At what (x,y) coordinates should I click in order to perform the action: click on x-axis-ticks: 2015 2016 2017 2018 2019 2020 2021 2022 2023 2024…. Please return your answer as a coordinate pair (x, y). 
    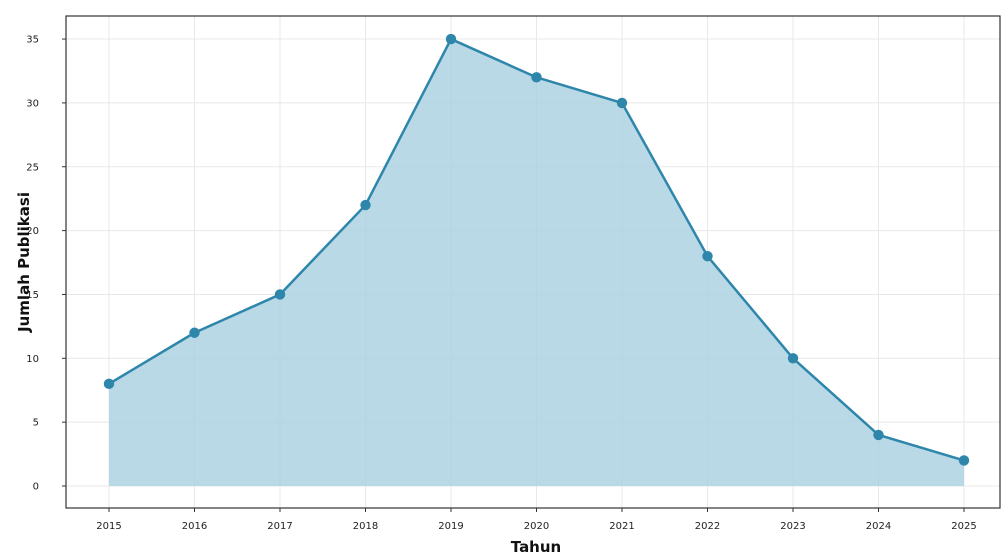
    Looking at the image, I should click on (536, 520).